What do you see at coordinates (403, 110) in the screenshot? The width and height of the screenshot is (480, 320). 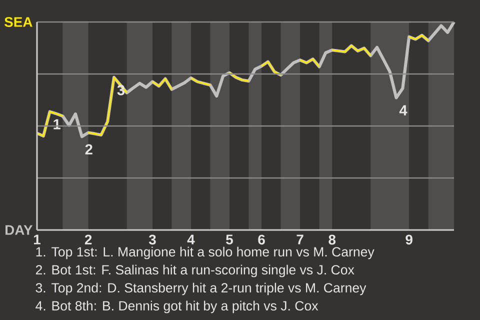 I see `annotation: 4` at bounding box center [403, 110].